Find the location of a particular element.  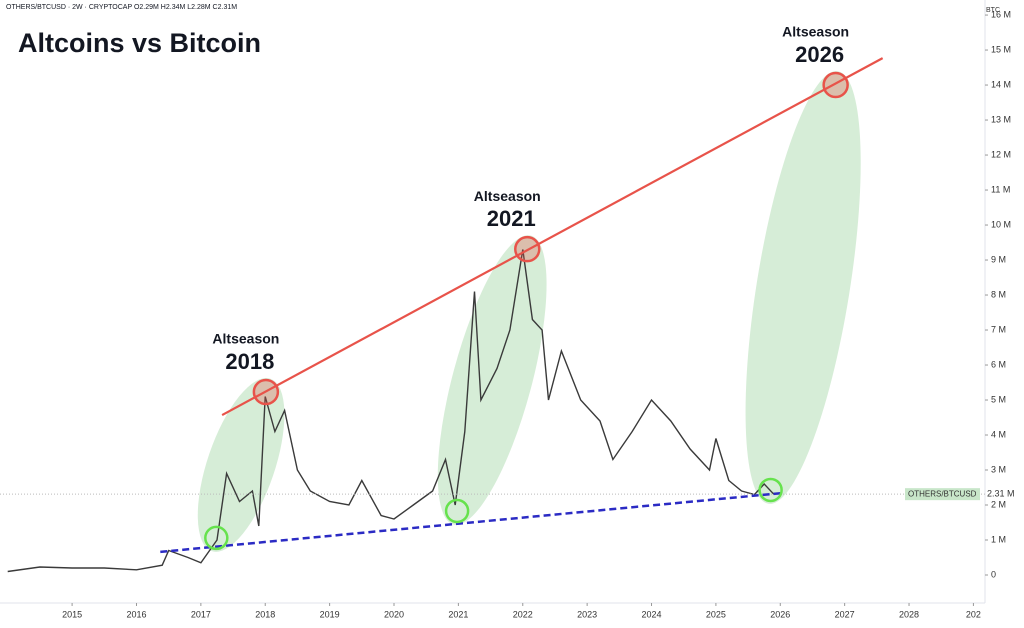

x-tick-label: 2025 is located at coordinates (716, 614).